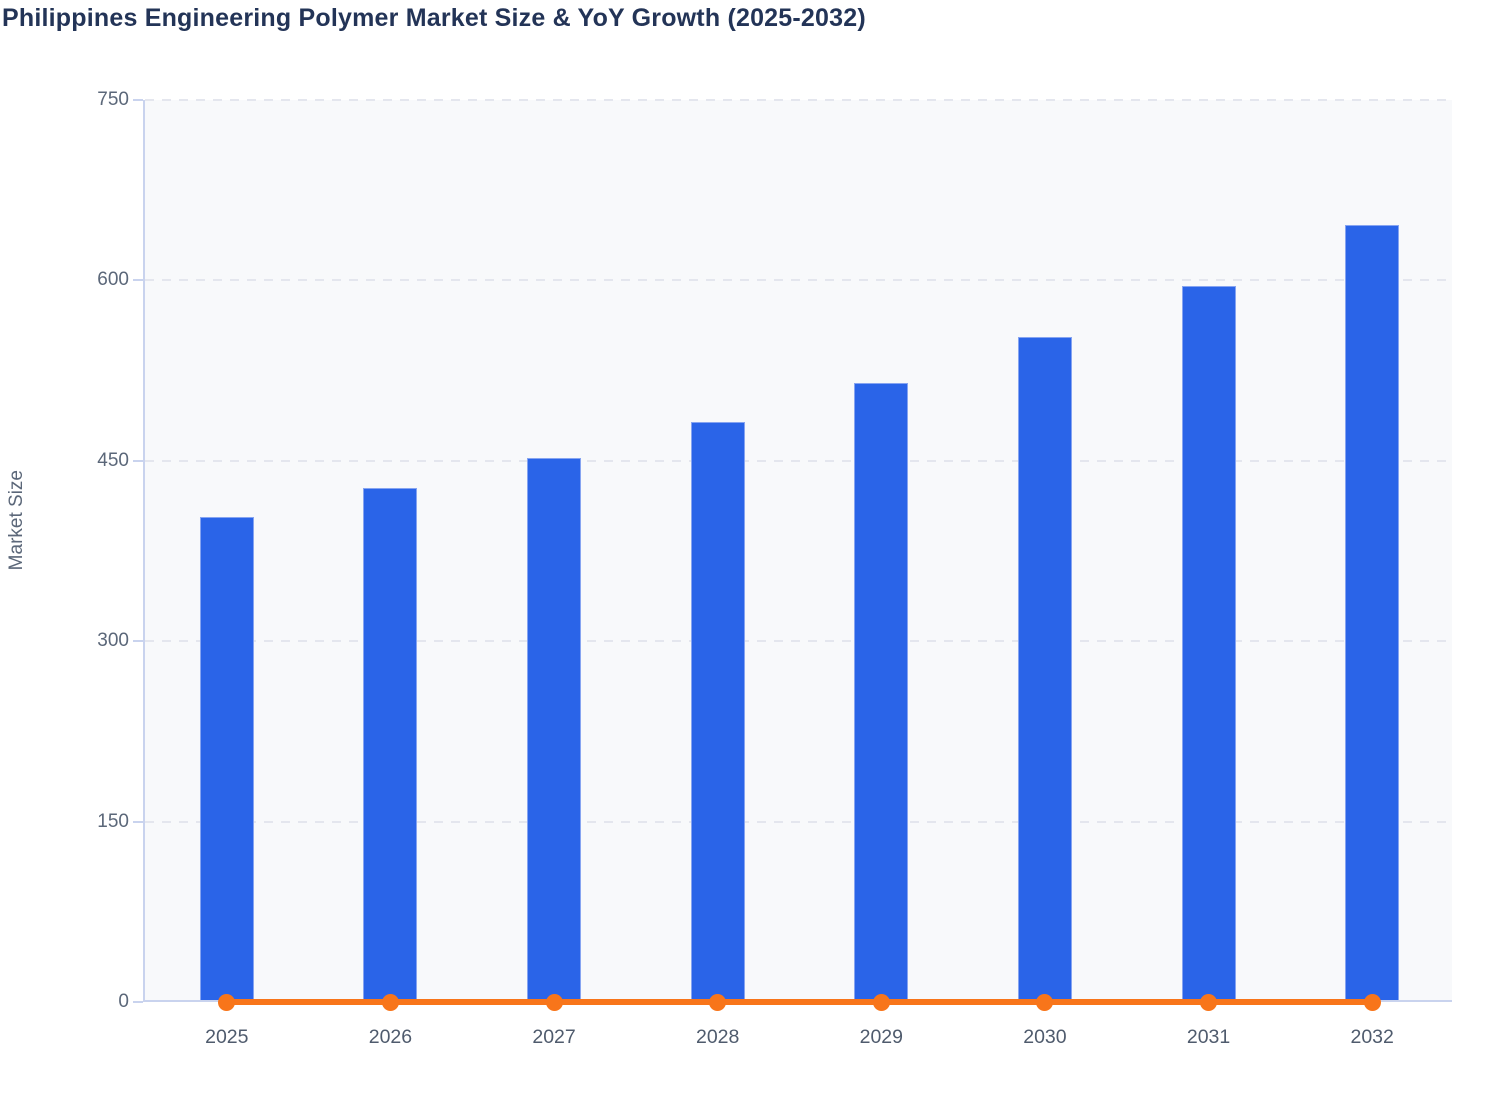 The width and height of the screenshot is (1508, 1120). I want to click on x-tick-label: 2029, so click(881, 1037).